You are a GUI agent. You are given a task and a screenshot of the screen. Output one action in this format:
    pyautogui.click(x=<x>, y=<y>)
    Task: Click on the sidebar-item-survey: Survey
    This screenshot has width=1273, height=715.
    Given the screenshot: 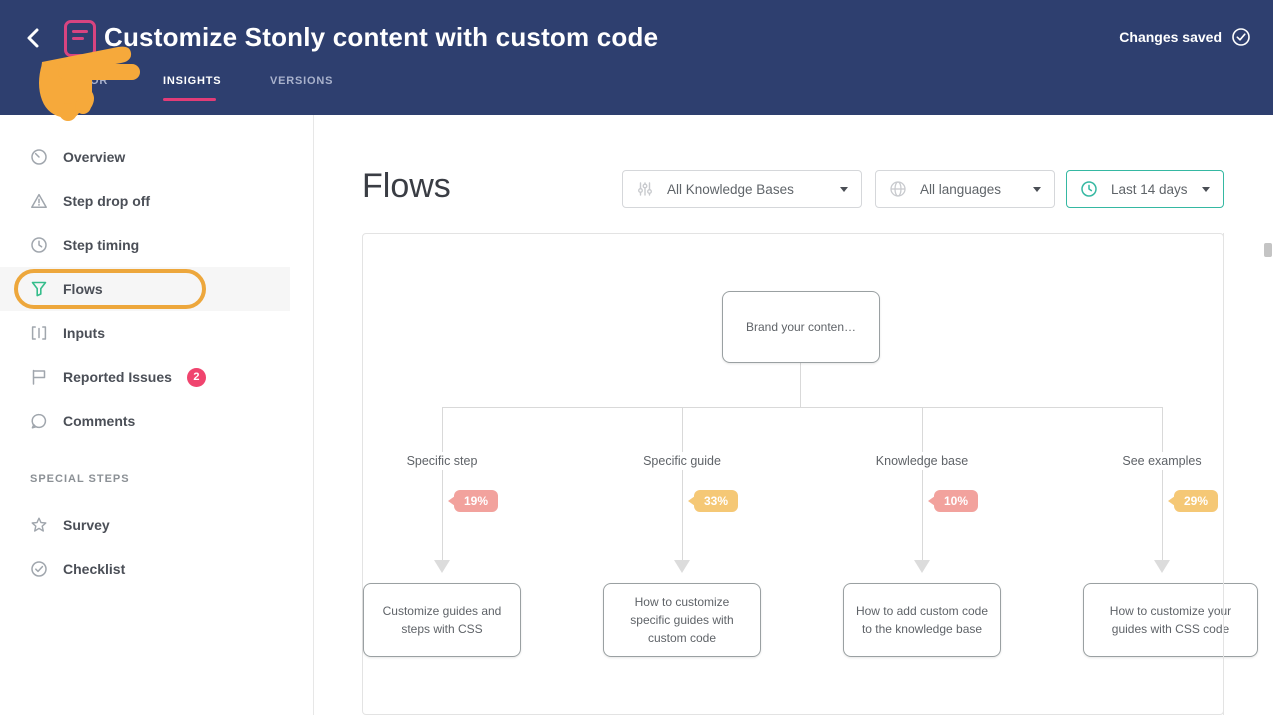 What is the action you would take?
    pyautogui.click(x=145, y=525)
    